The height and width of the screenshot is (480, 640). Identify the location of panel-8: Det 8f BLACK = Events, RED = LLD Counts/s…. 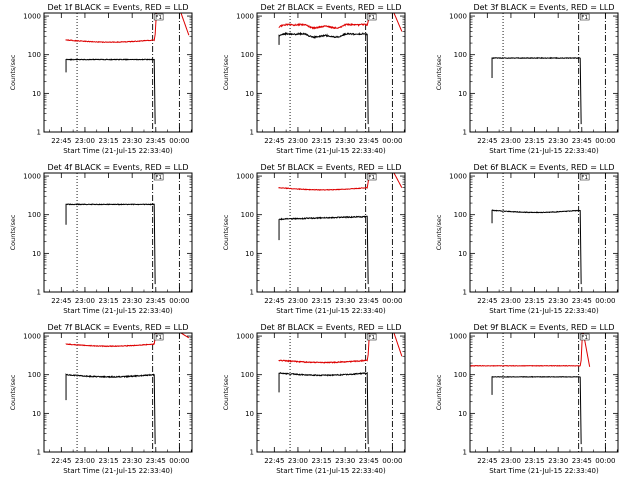
(314, 399).